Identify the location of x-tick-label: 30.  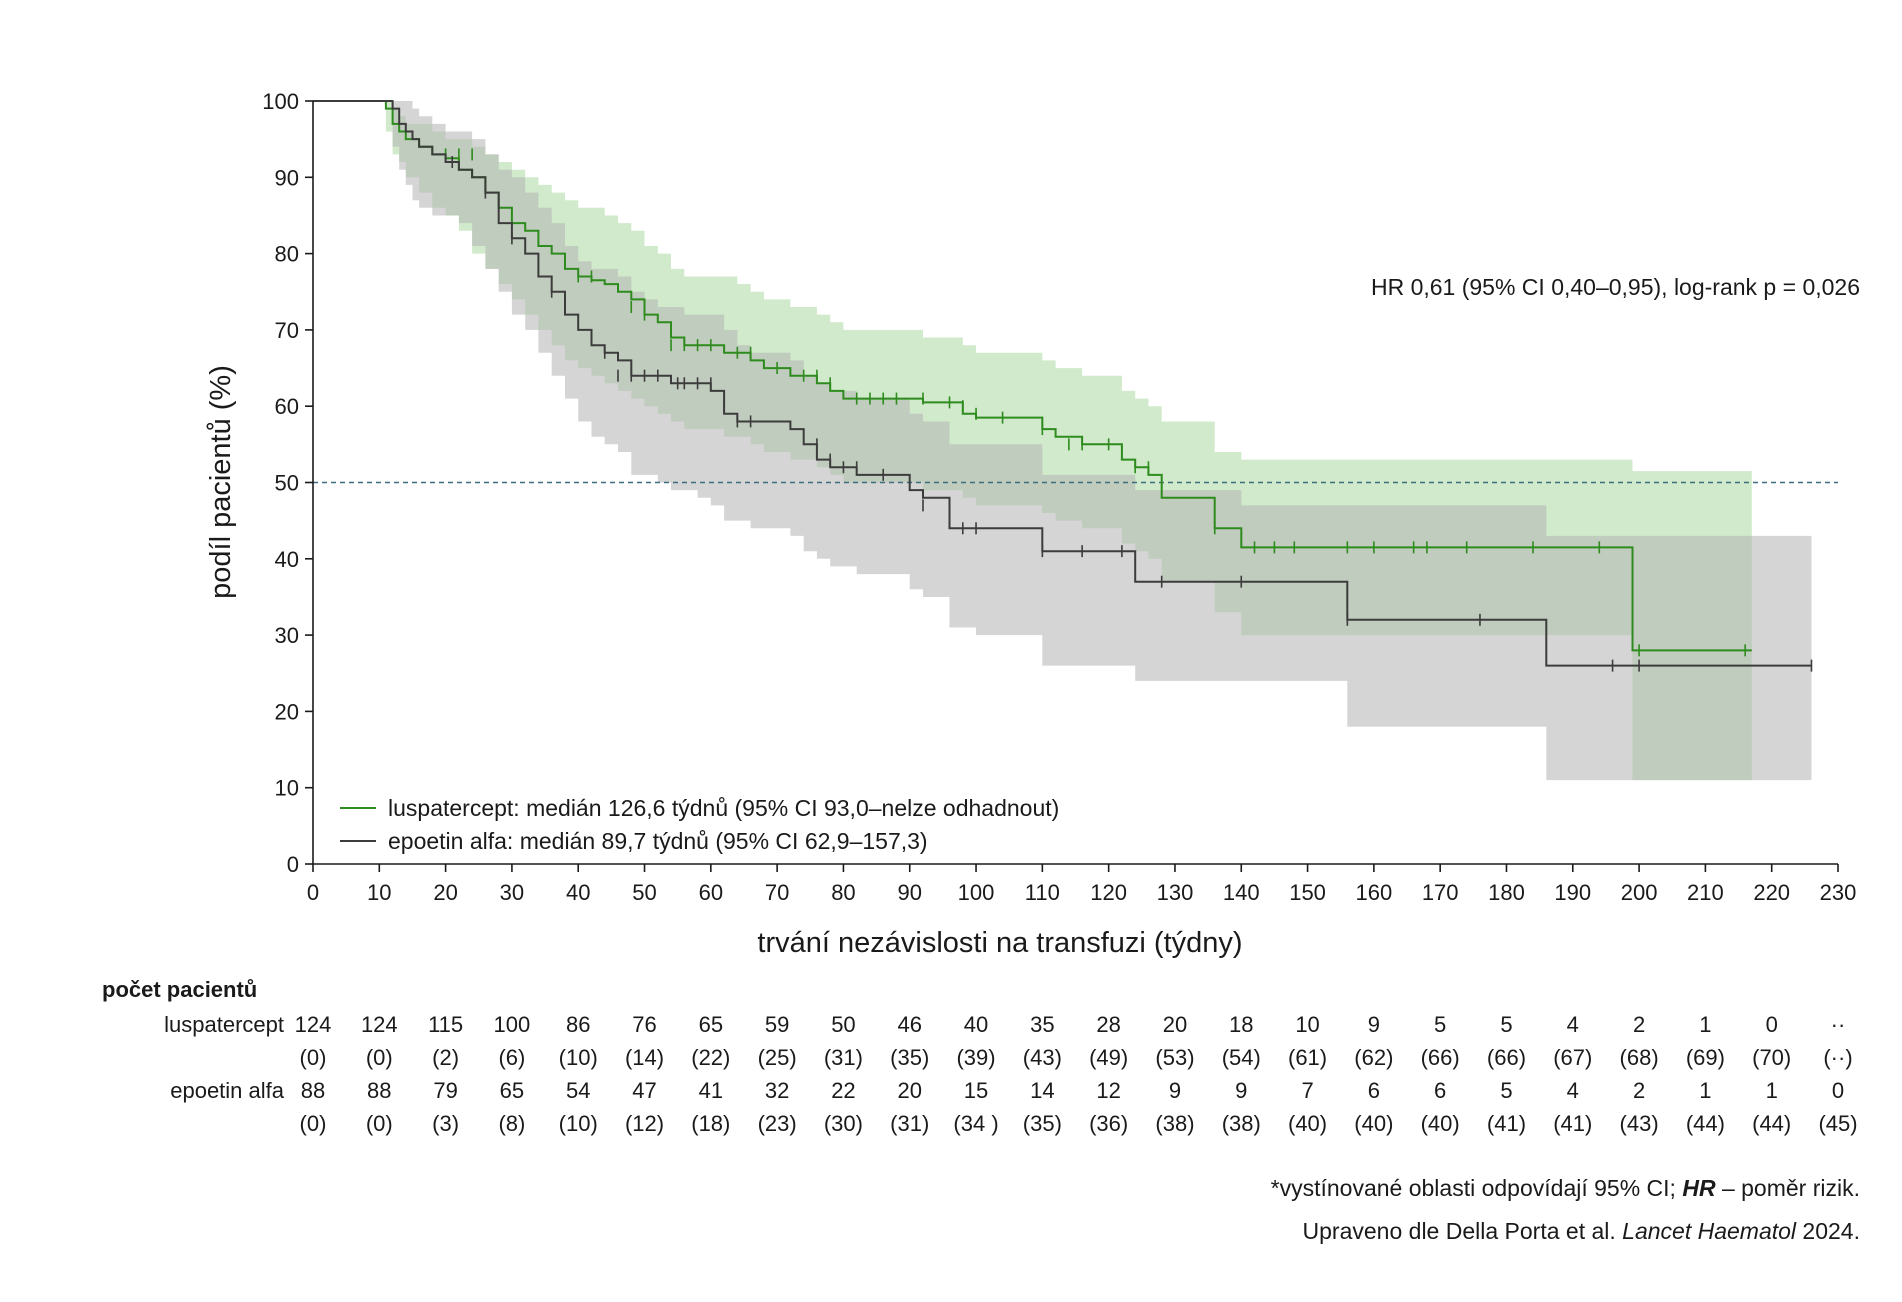
(512, 892).